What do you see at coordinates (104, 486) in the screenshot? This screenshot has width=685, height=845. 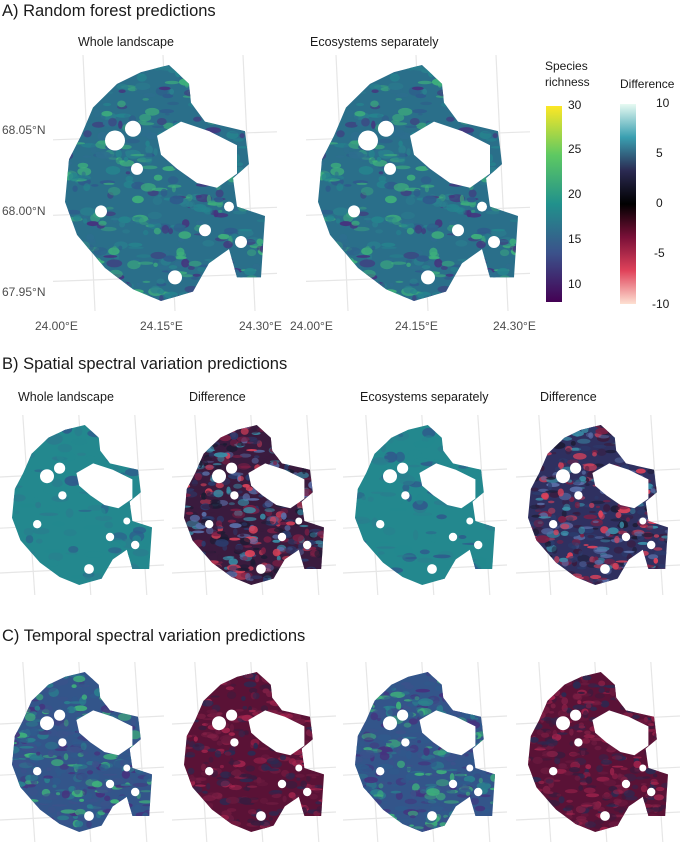 I see `lake` at bounding box center [104, 486].